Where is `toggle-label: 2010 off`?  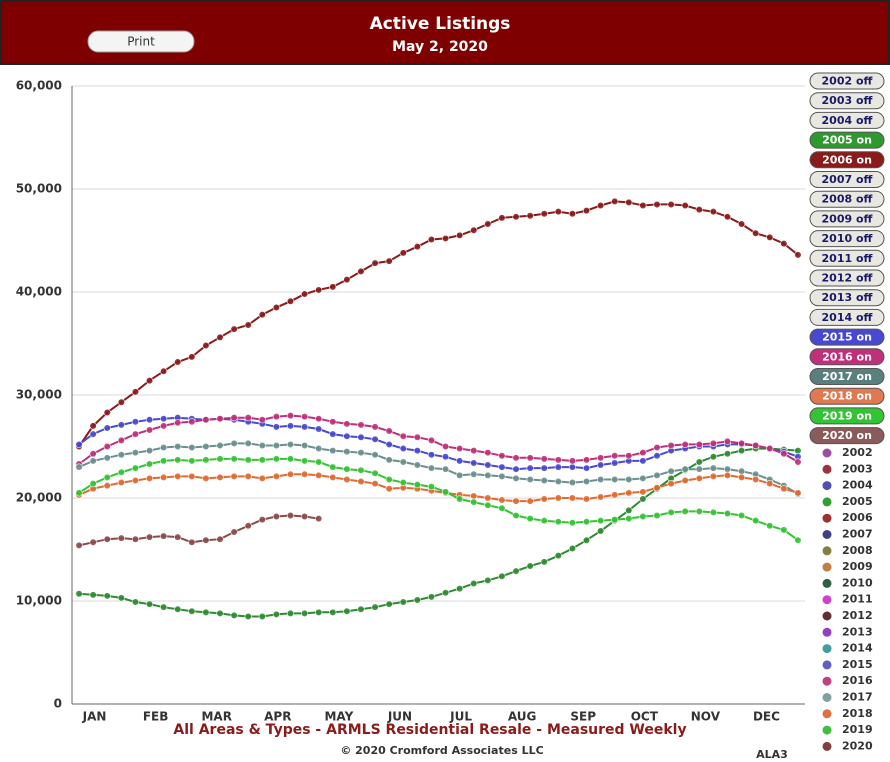 toggle-label: 2010 off is located at coordinates (847, 238).